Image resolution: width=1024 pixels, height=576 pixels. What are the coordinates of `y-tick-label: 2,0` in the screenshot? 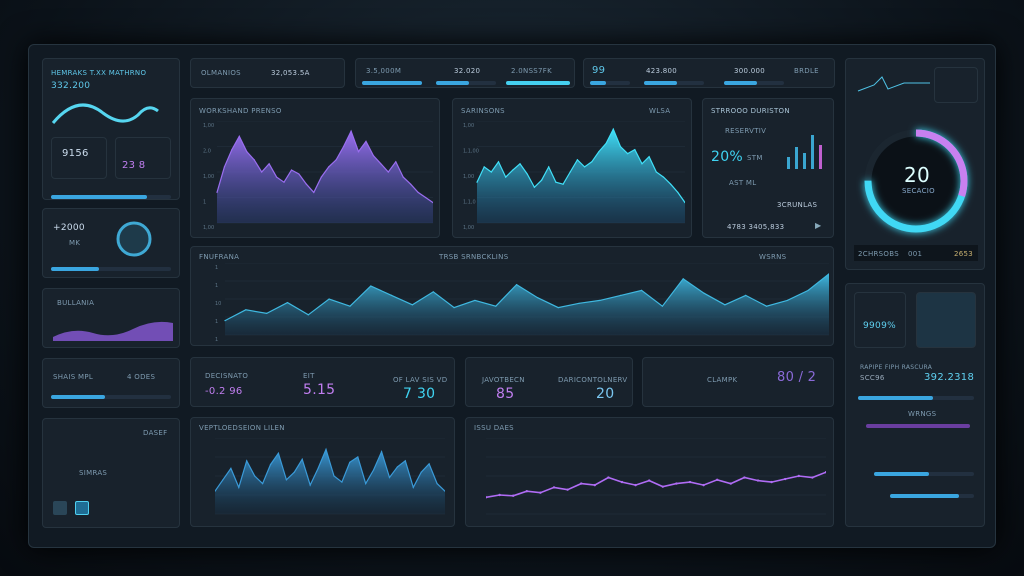 It's located at (207, 152).